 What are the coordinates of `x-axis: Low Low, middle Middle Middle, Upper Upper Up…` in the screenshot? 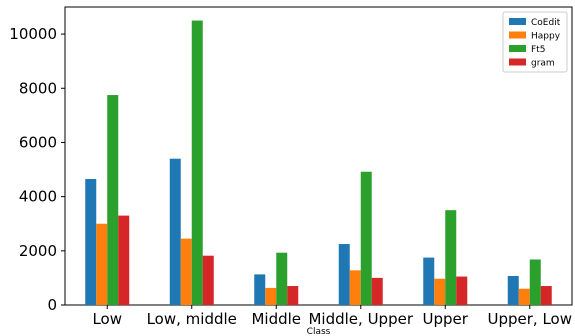 It's located at (332, 316).